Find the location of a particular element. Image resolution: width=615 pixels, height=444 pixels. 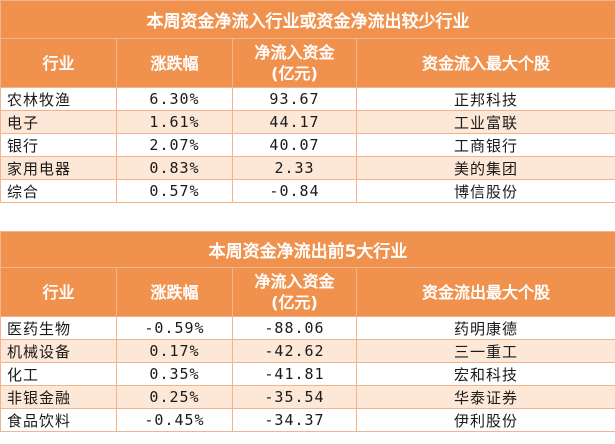

table-title: 本周资金净流入行业或资金净流出较少行业 is located at coordinates (307, 19).